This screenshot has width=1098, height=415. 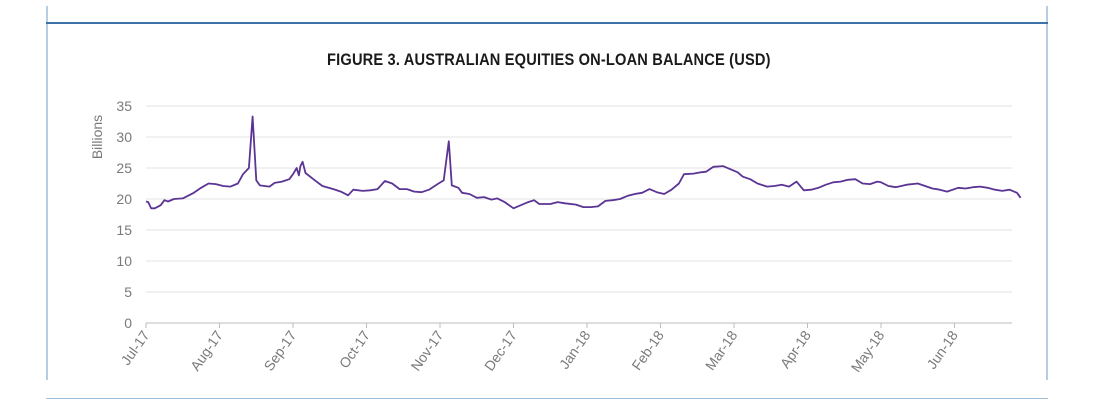 What do you see at coordinates (721, 350) in the screenshot?
I see `x-tick-label: Mar-18` at bounding box center [721, 350].